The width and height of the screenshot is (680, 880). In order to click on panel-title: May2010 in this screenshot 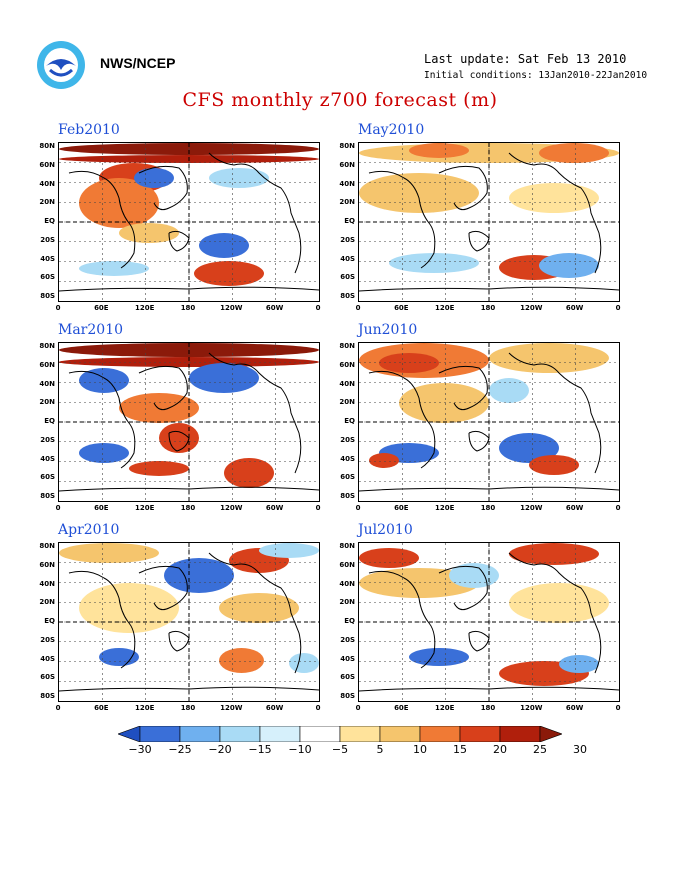, I will do `click(391, 130)`.